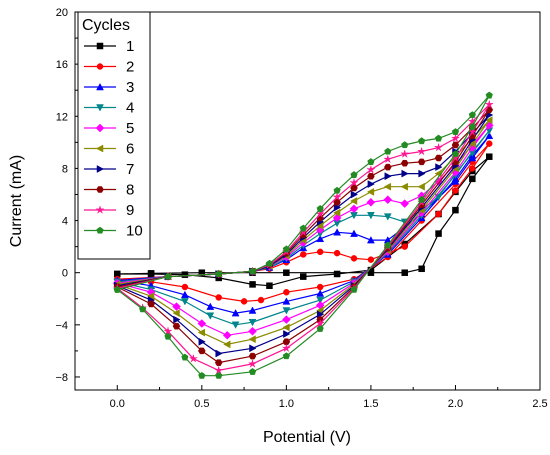  Describe the element at coordinates (130, 149) in the screenshot. I see `legend-label: 6` at that location.